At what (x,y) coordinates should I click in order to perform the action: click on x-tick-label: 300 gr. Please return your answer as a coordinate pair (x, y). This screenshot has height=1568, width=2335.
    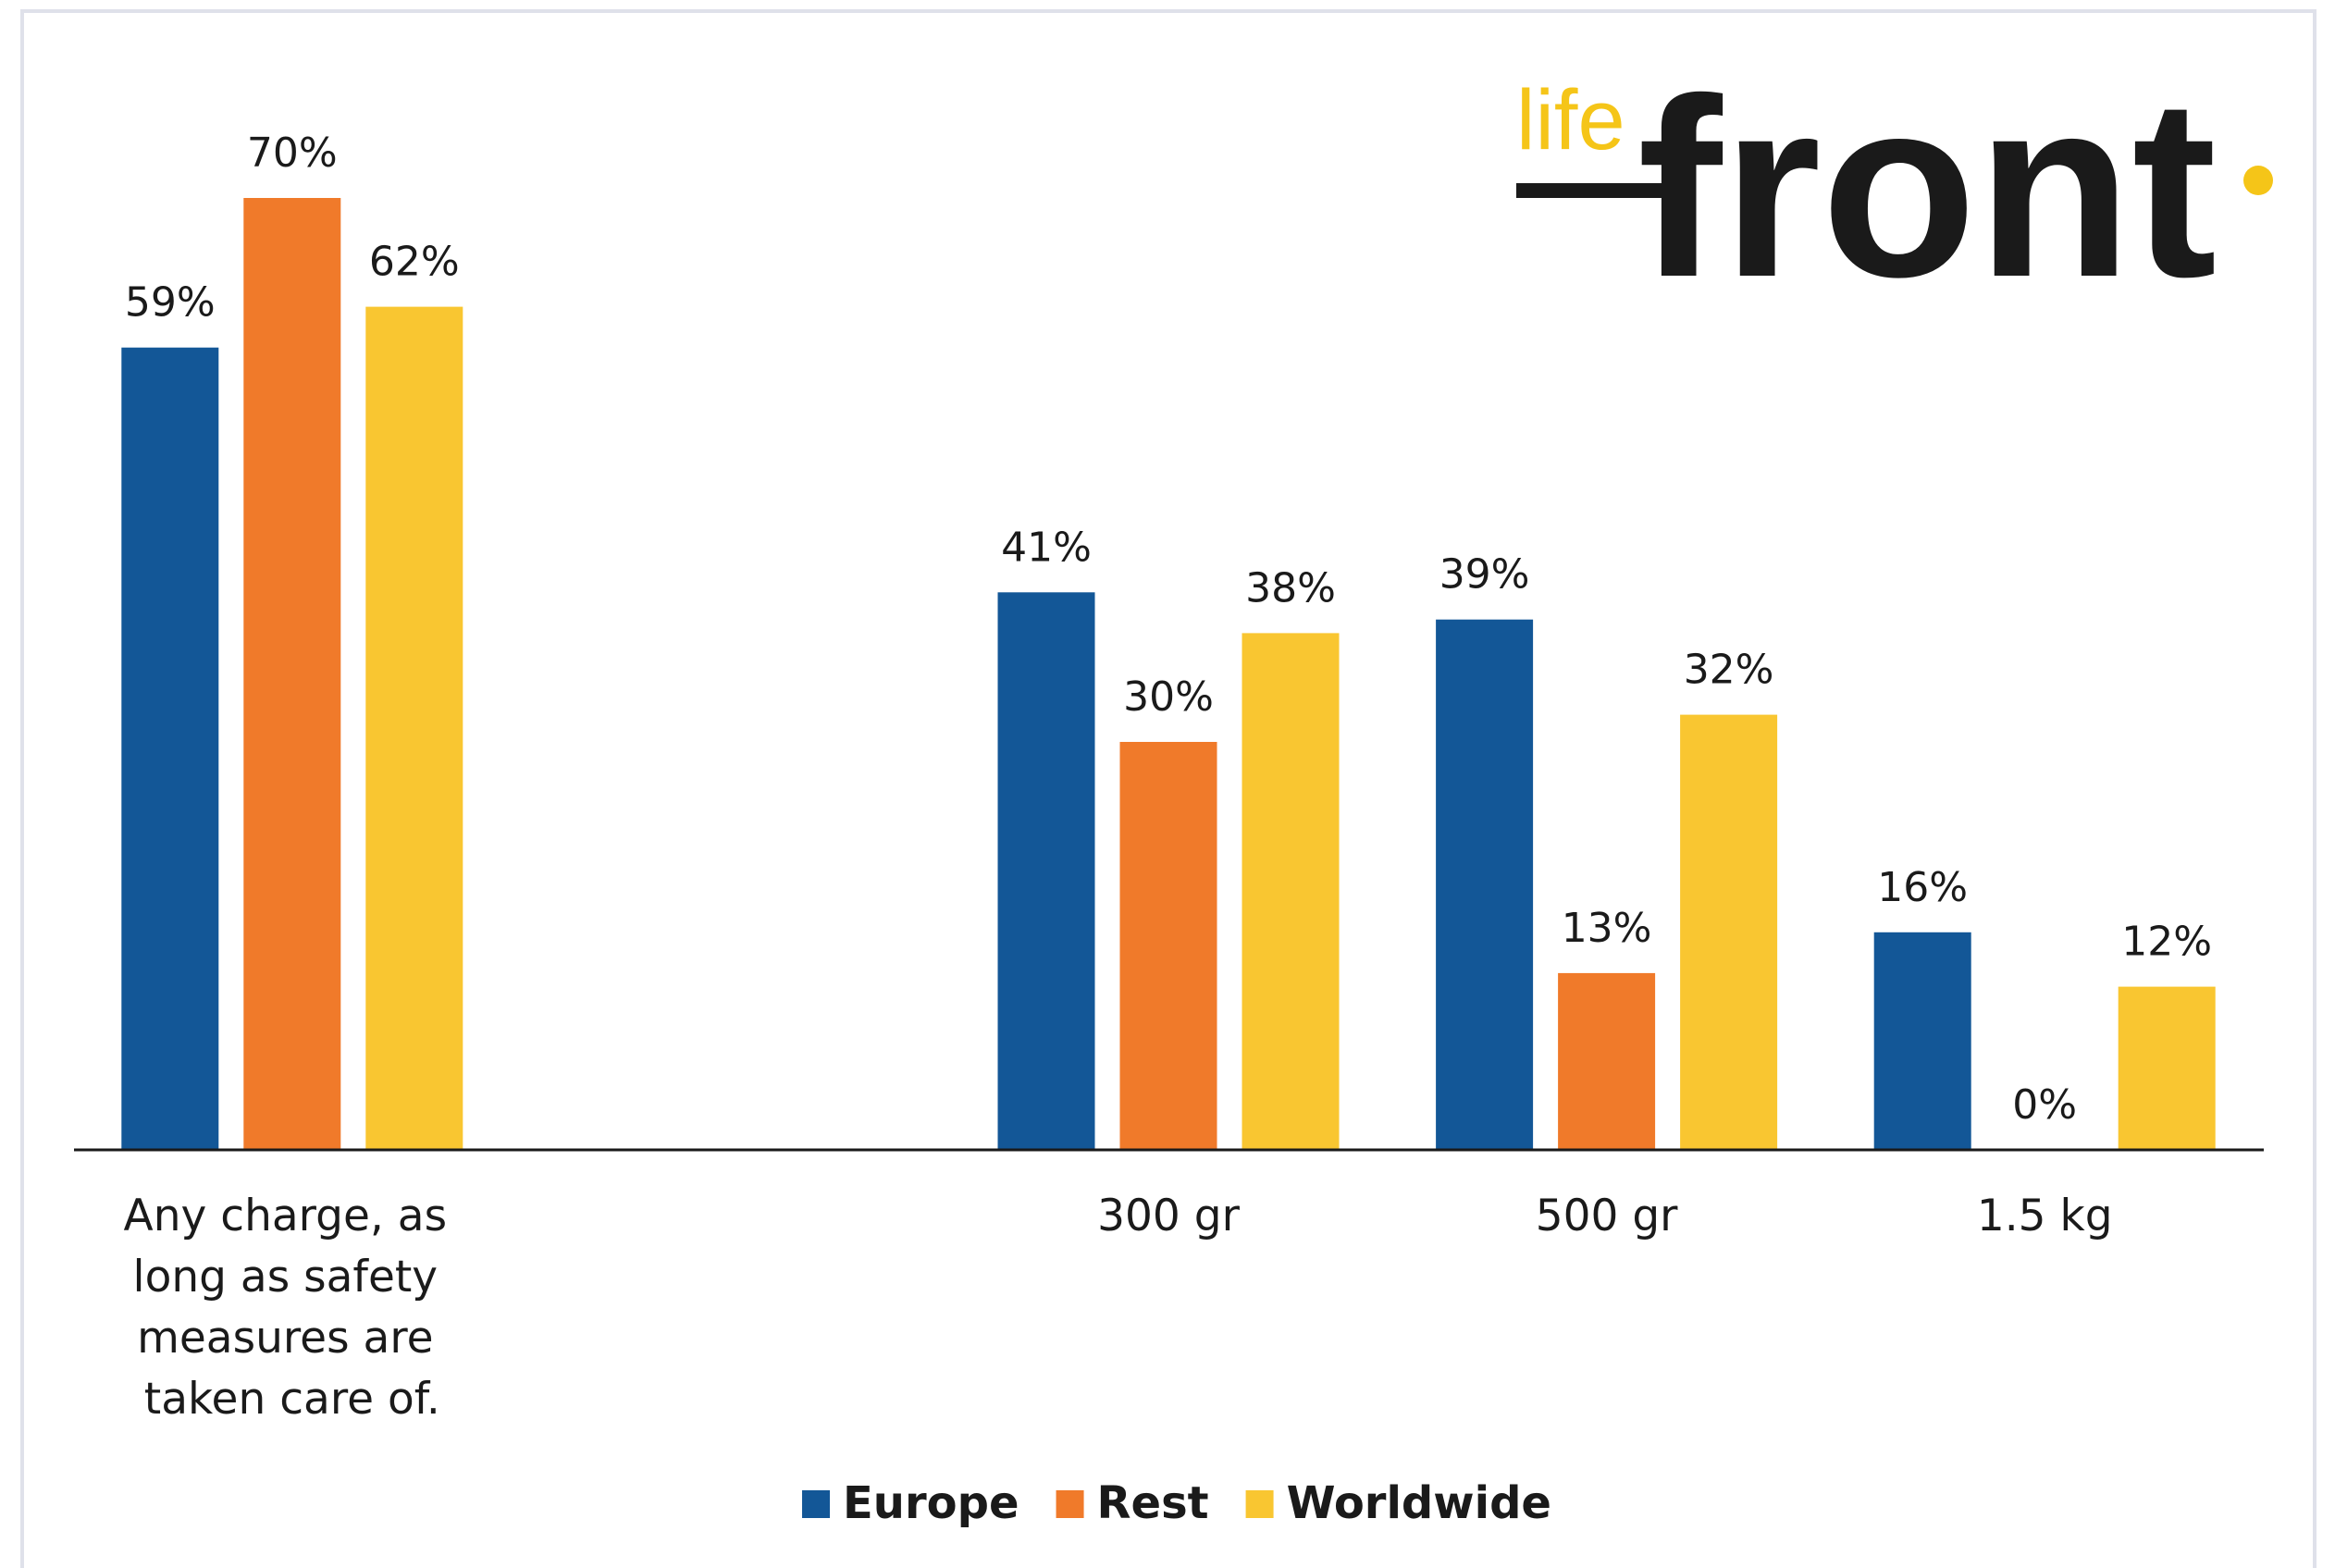
    Looking at the image, I should click on (1168, 1216).